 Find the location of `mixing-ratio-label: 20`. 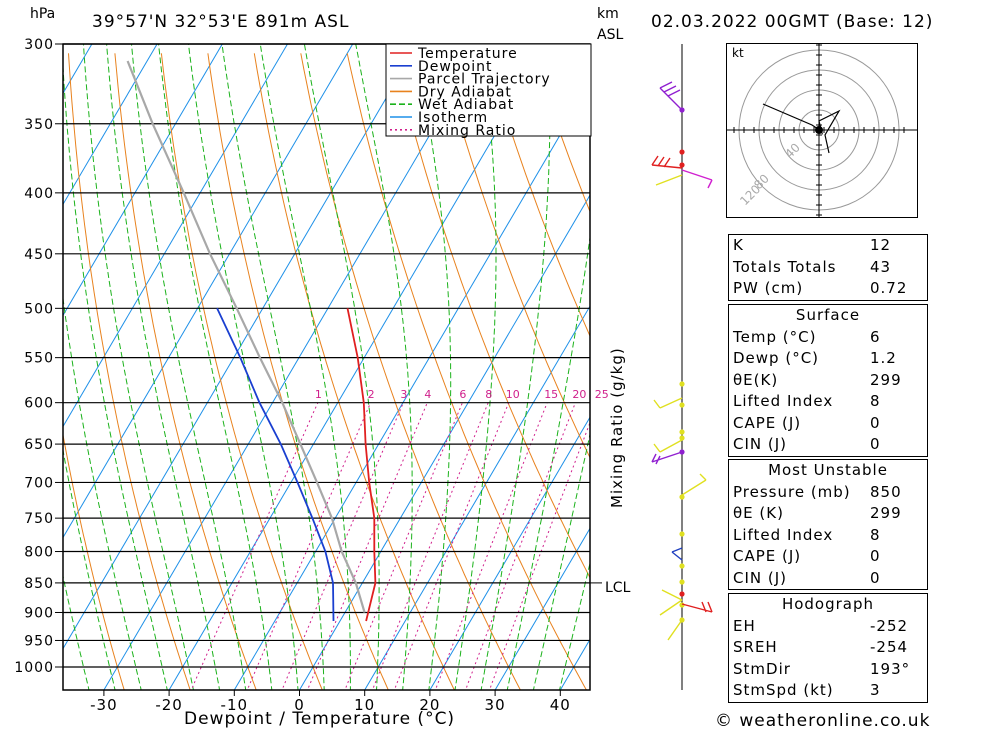

mixing-ratio-label: 20 is located at coordinates (579, 394).